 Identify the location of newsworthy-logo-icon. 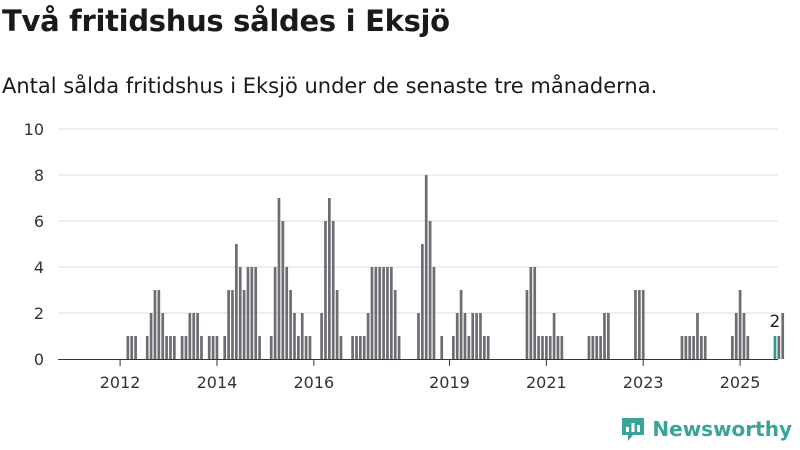
(633, 429).